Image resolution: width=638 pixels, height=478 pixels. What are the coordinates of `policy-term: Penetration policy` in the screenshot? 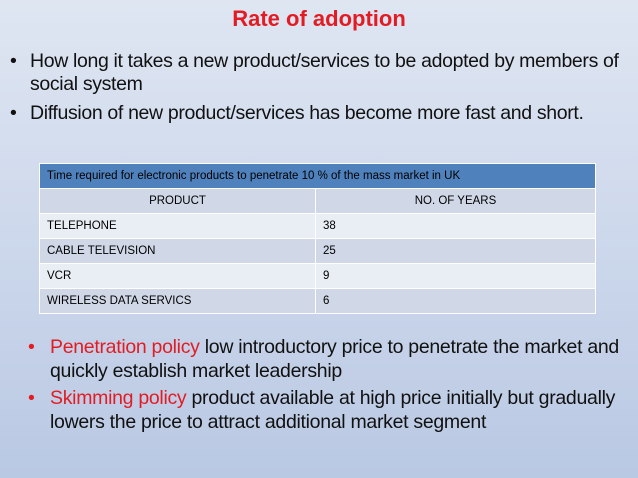 It's located at (125, 347).